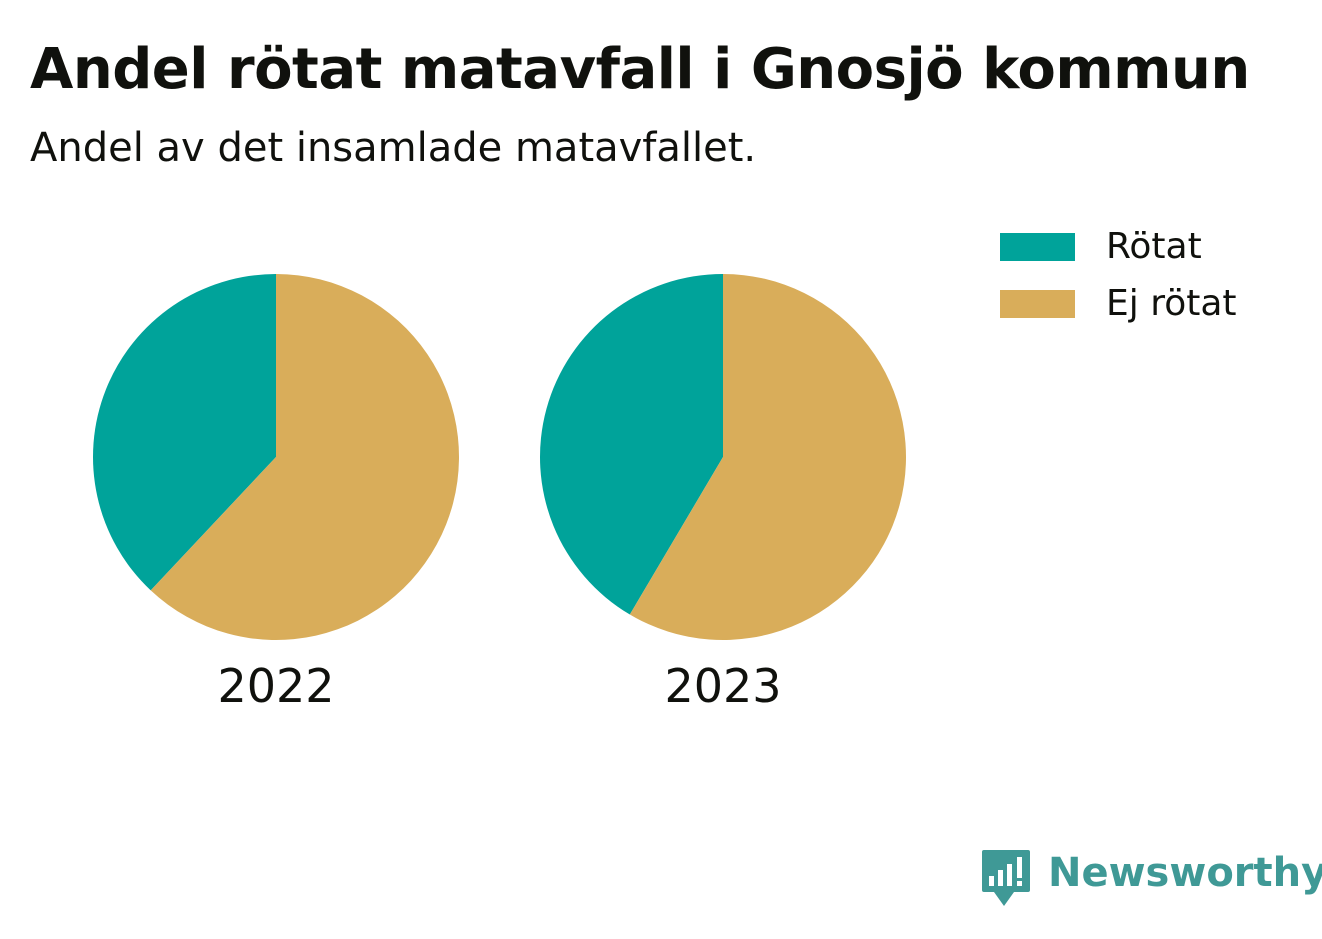  What do you see at coordinates (184, 432) in the screenshot?
I see `pie-2022-slice-rotat` at bounding box center [184, 432].